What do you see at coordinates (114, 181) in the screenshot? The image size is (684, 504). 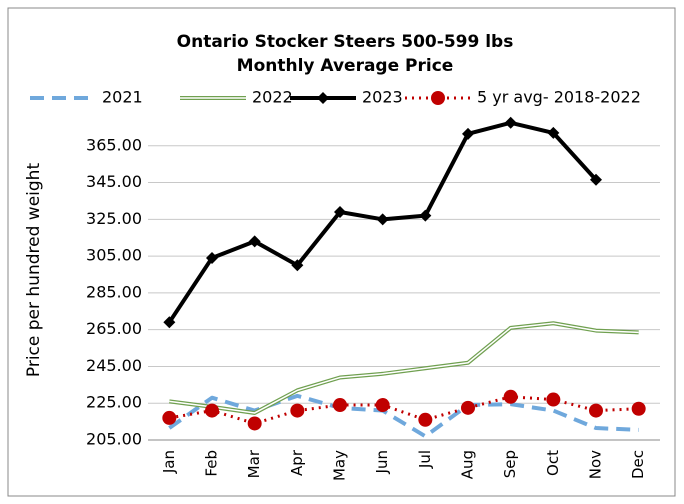 I see `y-tick-label: 345.00` at bounding box center [114, 181].